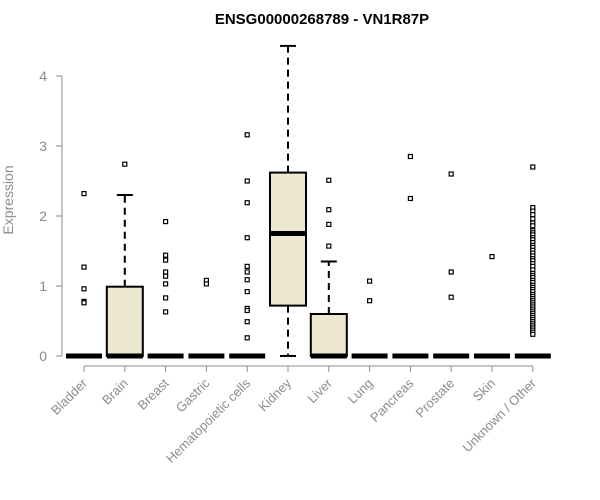  Describe the element at coordinates (274, 394) in the screenshot. I see `x-tick-label: Kidney` at that location.